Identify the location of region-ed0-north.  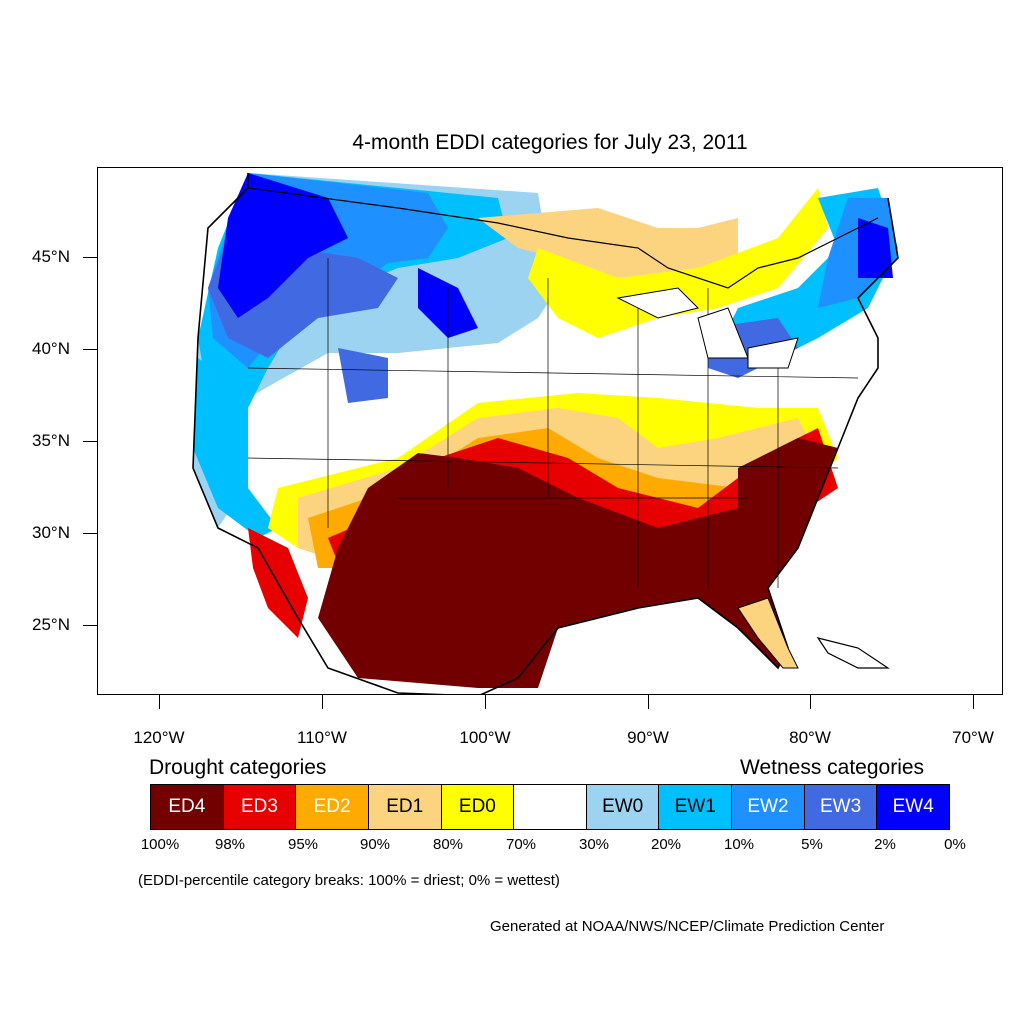
(678, 263).